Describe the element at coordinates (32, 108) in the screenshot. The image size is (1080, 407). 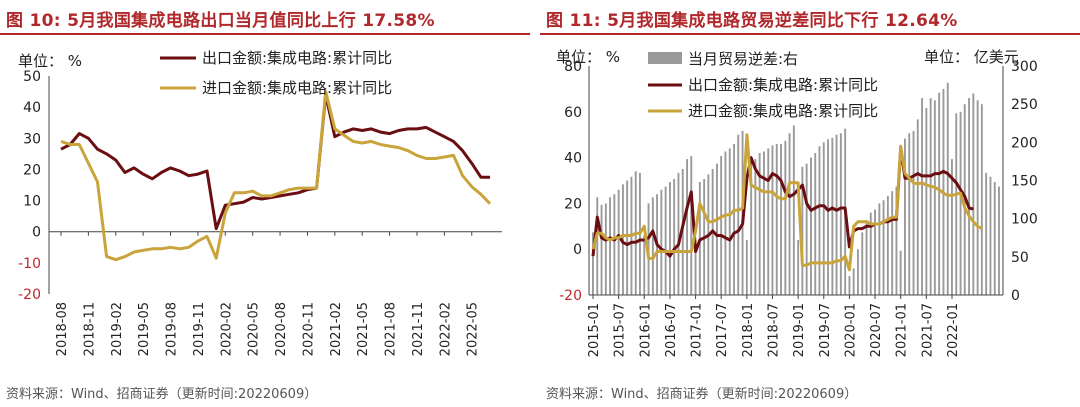
I see `y-tick-label: 40` at that location.